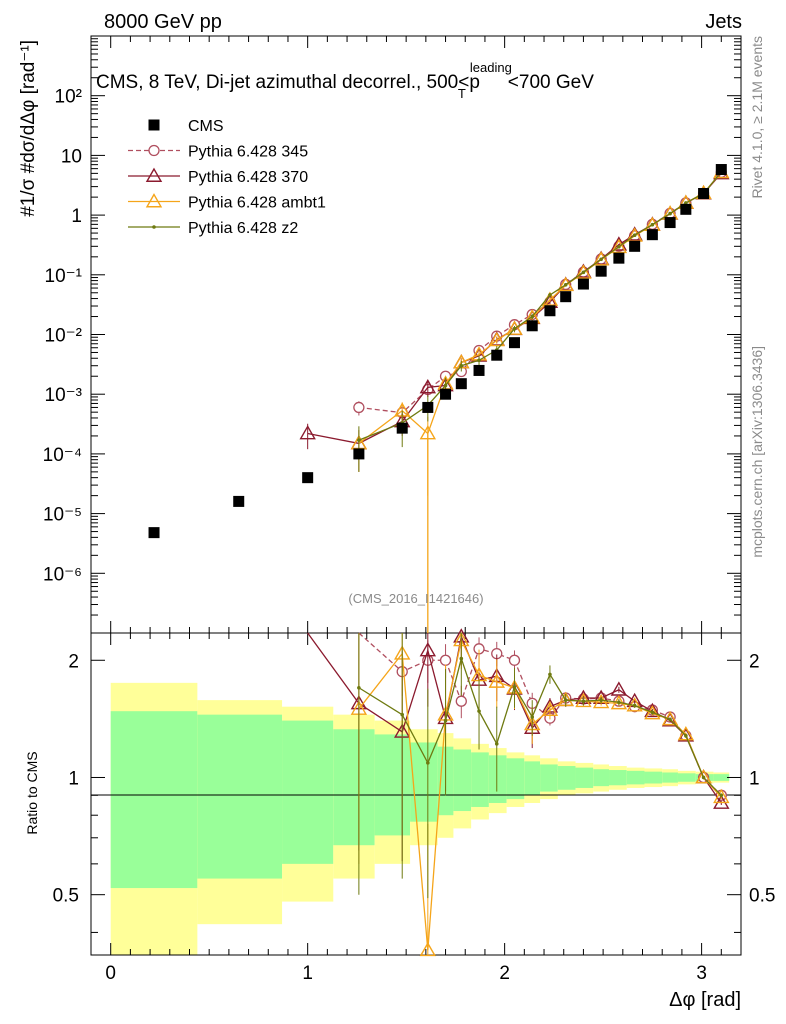  What do you see at coordinates (491, 67) in the screenshot?
I see `chart-title-sup: leading` at bounding box center [491, 67].